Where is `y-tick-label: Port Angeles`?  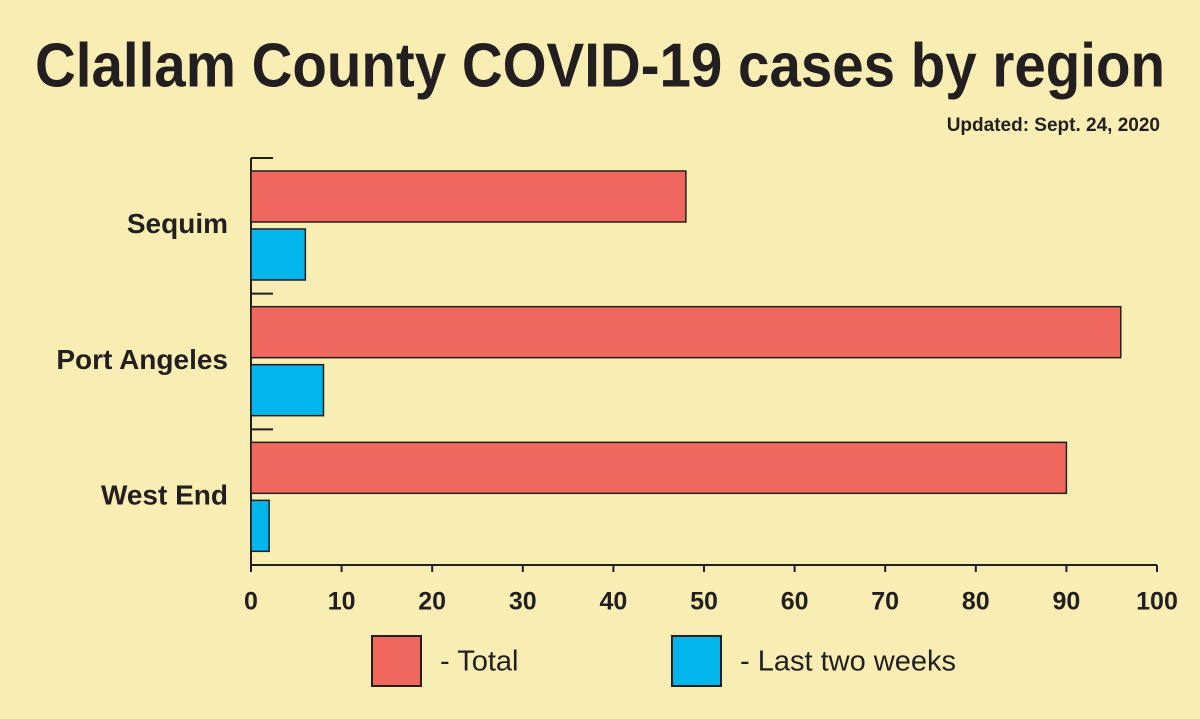 y-tick-label: Port Angeles is located at coordinates (142, 359).